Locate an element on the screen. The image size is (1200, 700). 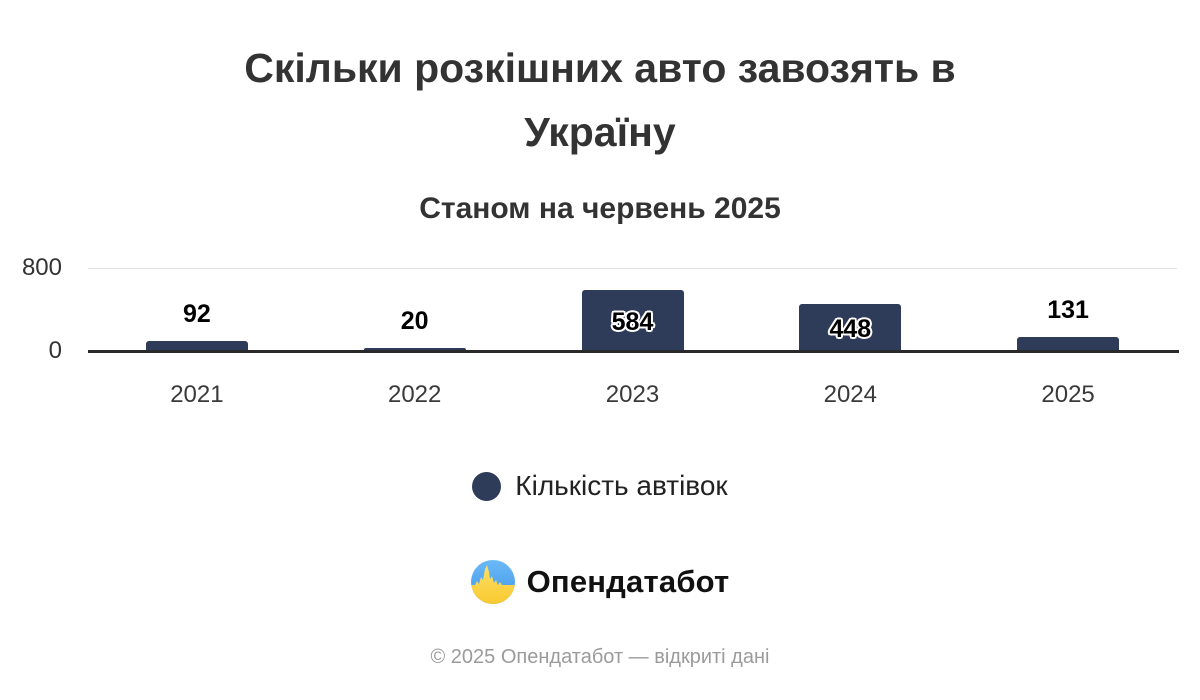
y-axis-tick-800: 800 is located at coordinates (41, 267).